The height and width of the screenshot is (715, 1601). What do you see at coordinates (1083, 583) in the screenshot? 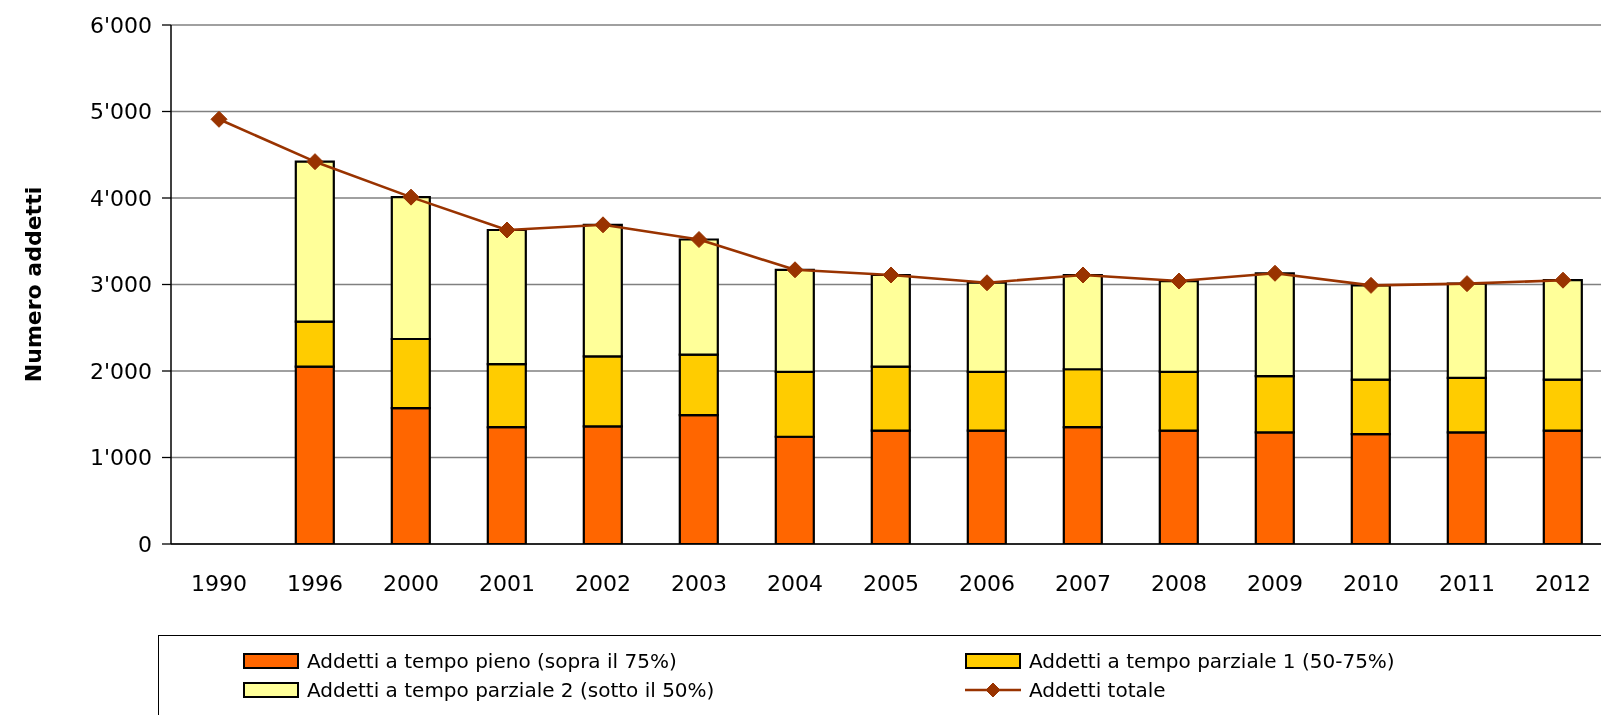
I see `x-tick-label: 2007` at bounding box center [1083, 583].